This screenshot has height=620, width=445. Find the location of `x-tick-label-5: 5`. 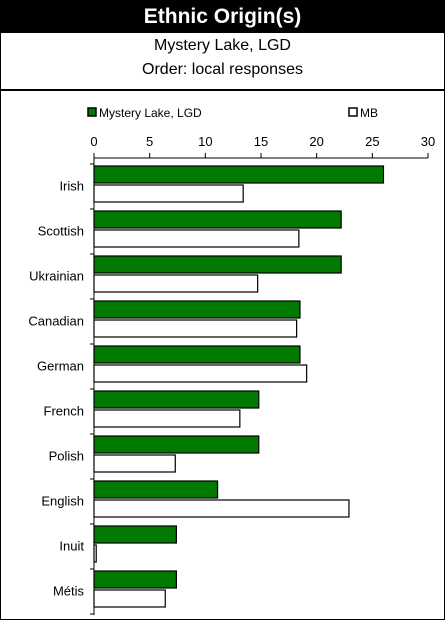

x-tick-label-5: 5 is located at coordinates (149, 141).